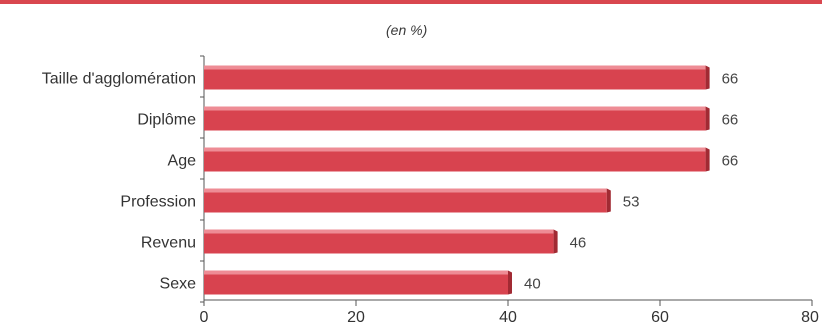 Image resolution: width=822 pixels, height=324 pixels. I want to click on x-tick-label: 60, so click(660, 316).